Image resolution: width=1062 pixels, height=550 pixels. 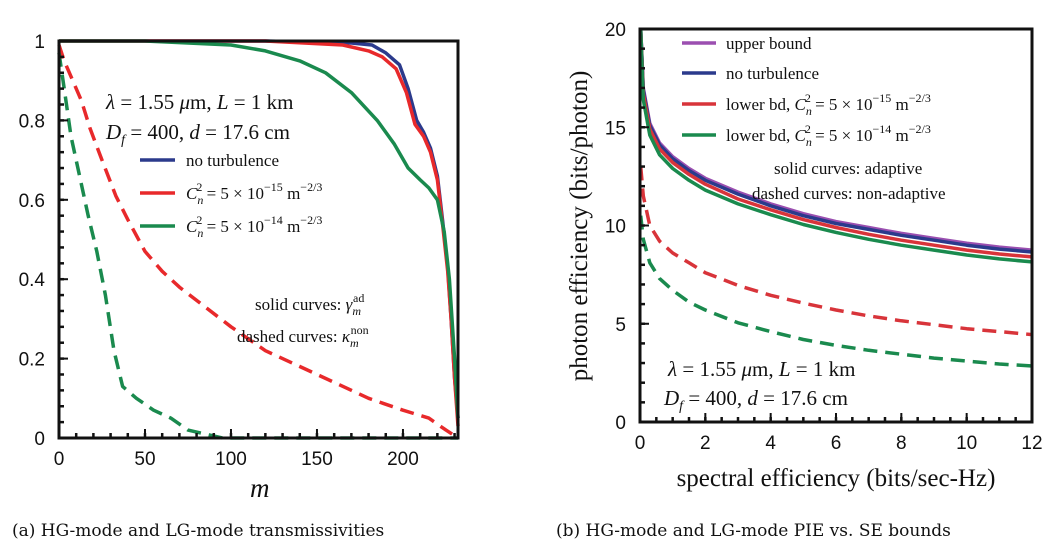 What do you see at coordinates (260, 488) in the screenshot?
I see `panel-a-xlabel: m` at bounding box center [260, 488].